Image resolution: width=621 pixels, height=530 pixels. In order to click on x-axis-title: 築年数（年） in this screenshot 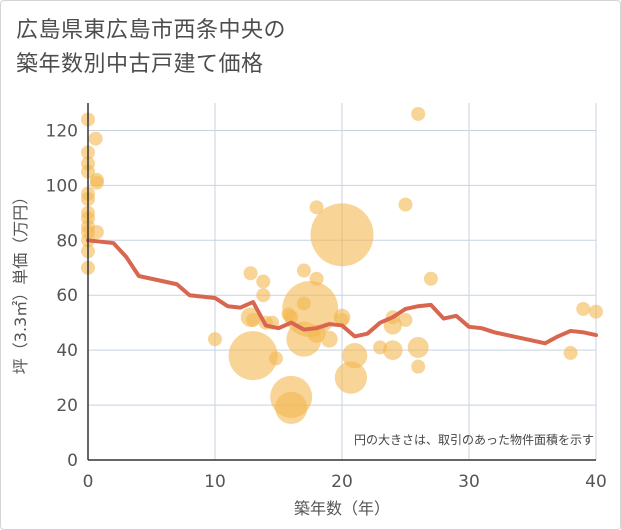, I will do `click(342, 508)`.